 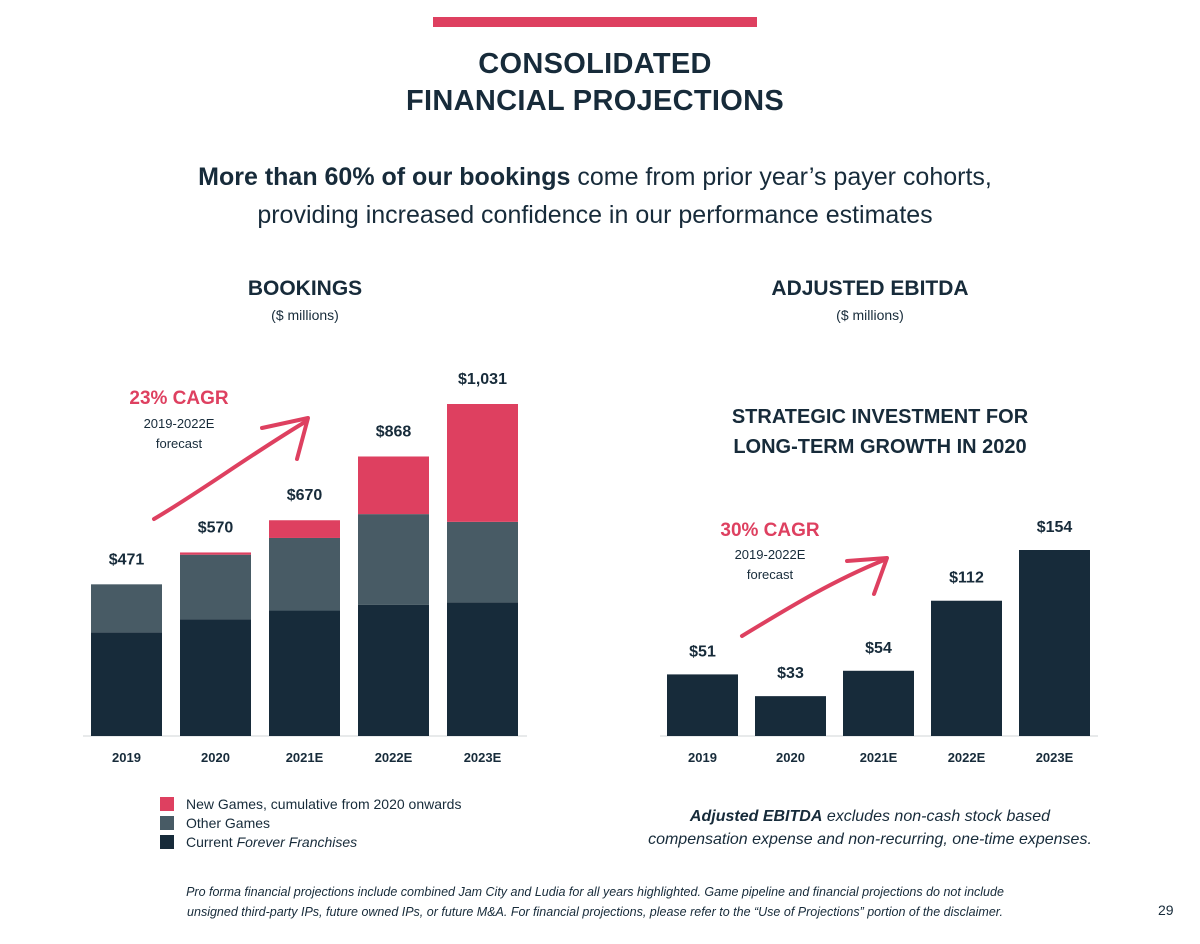 I want to click on ebitda-cagr-arrow, so click(x=814, y=597).